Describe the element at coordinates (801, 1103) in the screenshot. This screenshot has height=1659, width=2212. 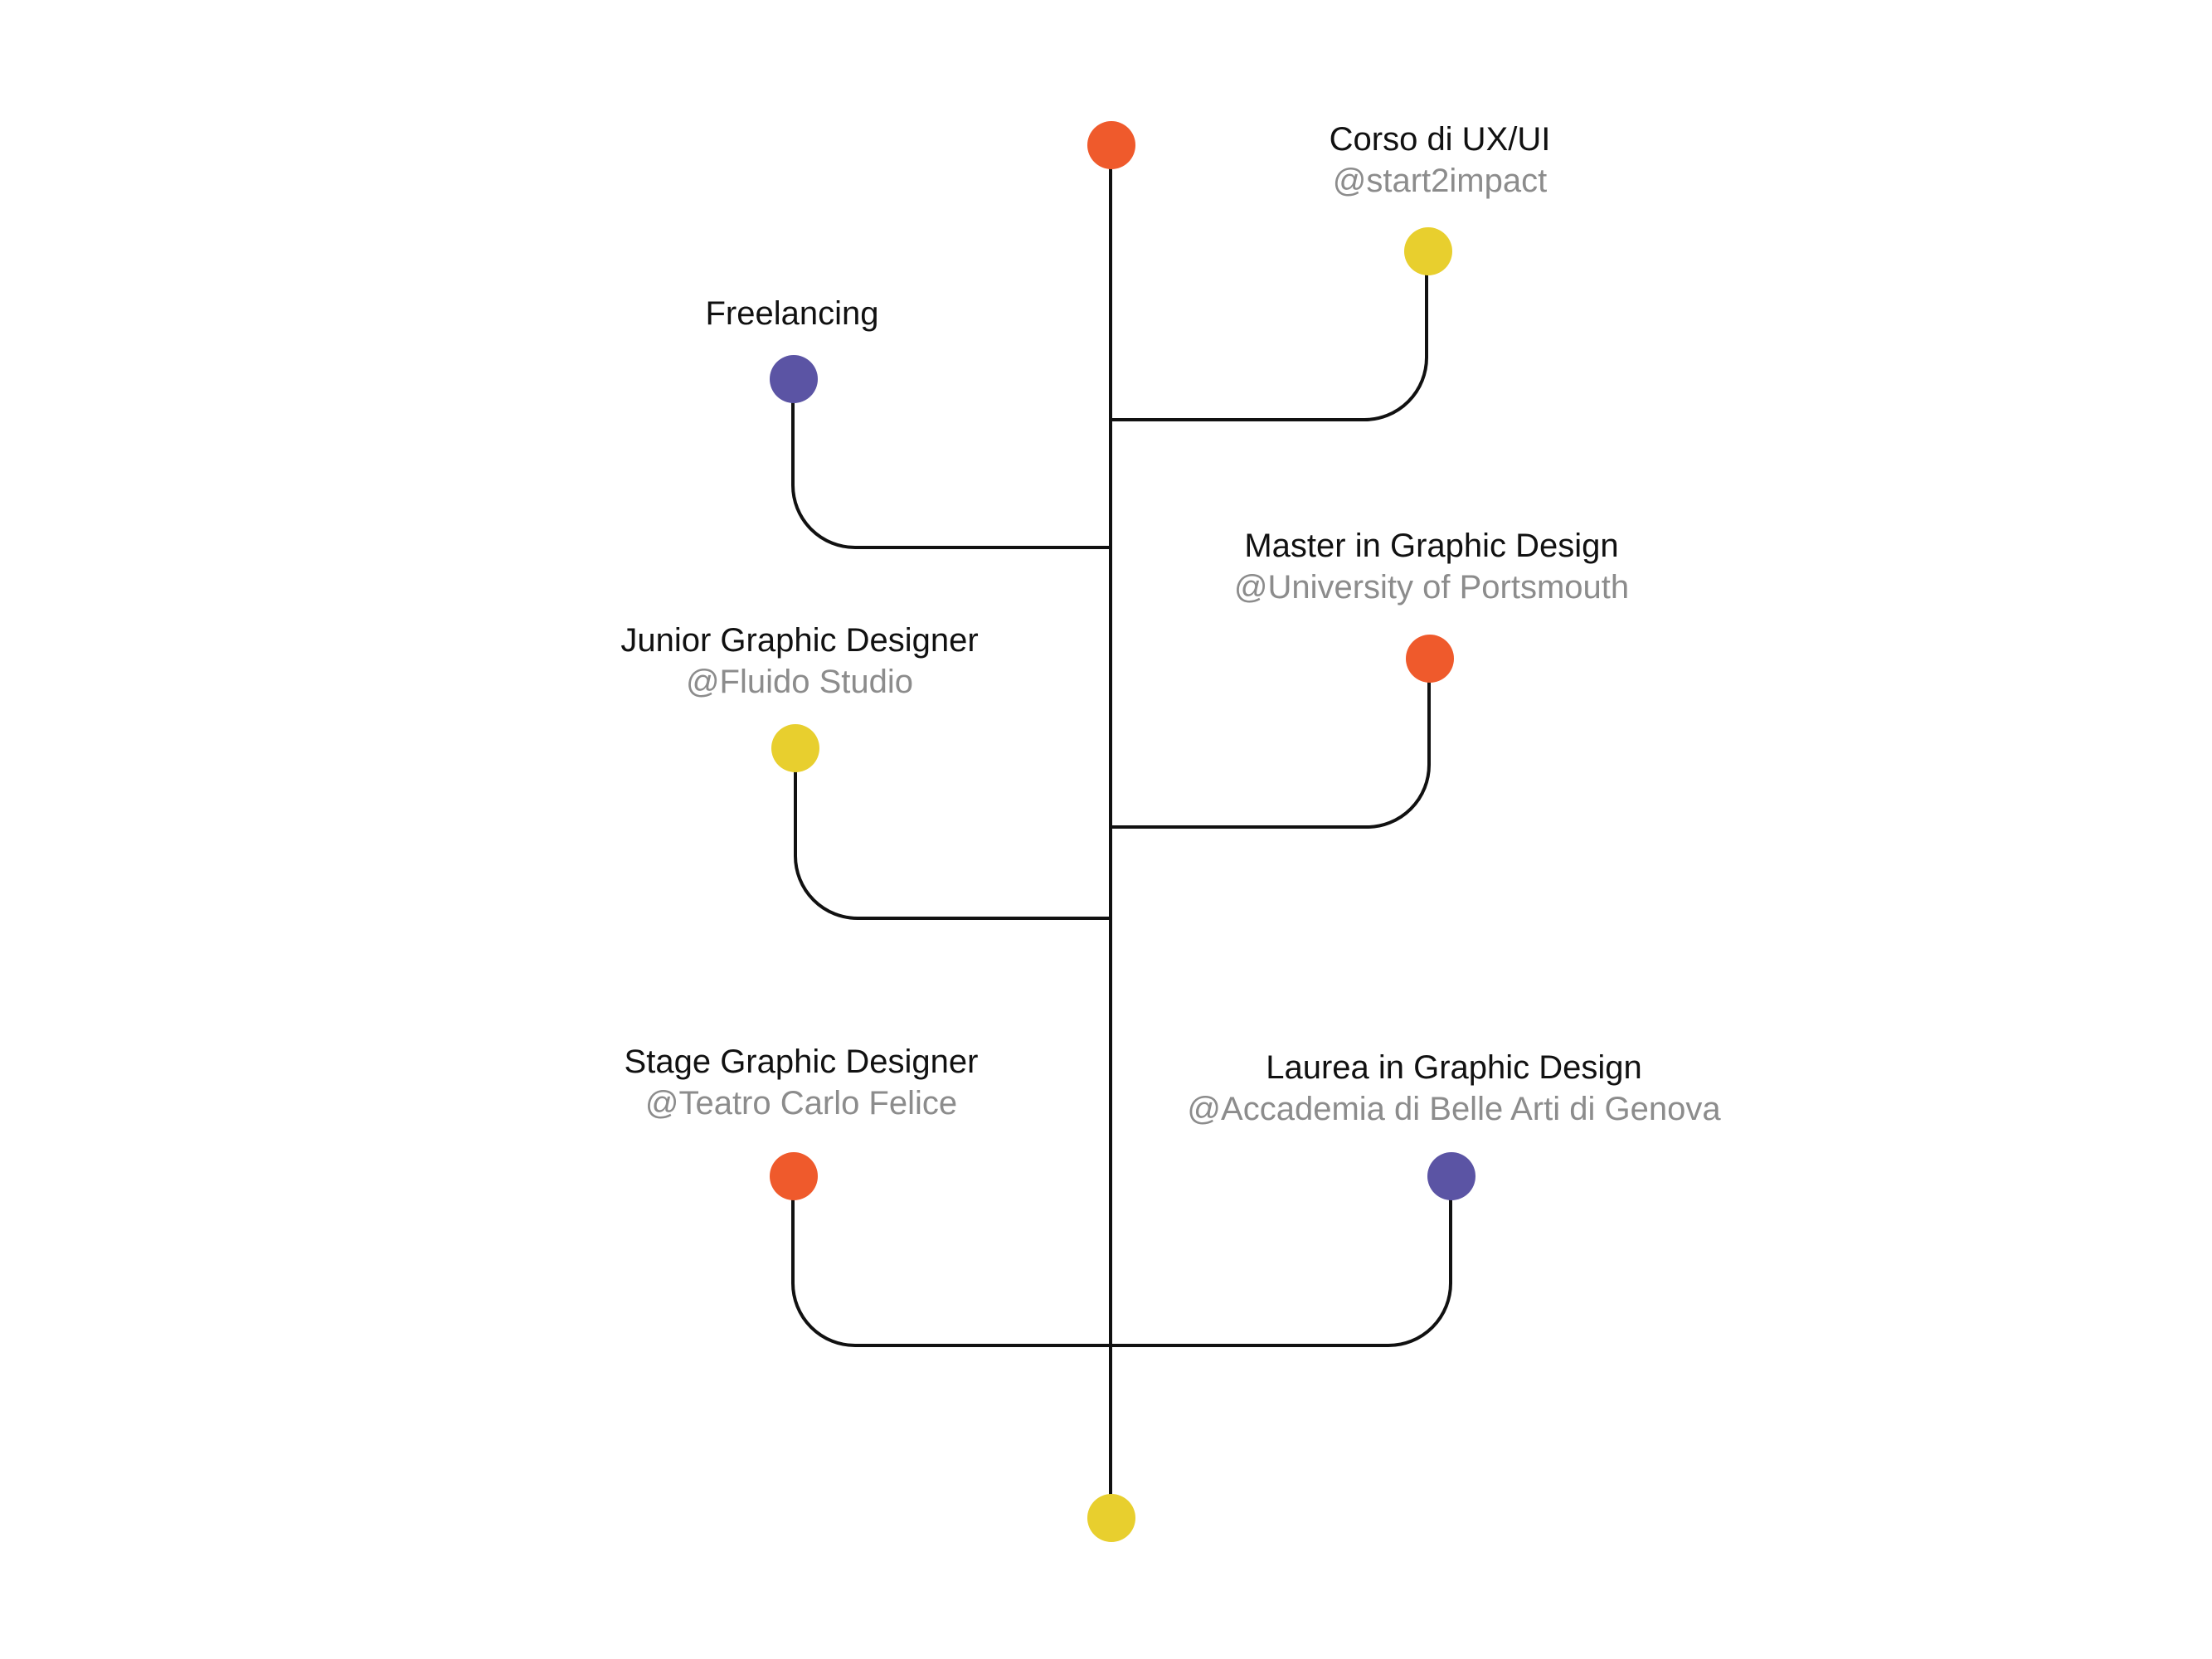
I see `milestone-subtitle: @Teatro Carlo Felice` at that location.